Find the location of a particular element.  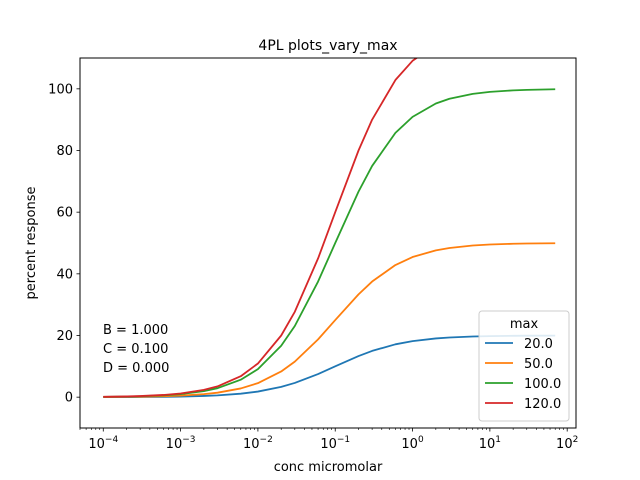

parameter-annotations: B = 1.000 C = 0.100 D = 0.000 is located at coordinates (136, 349).